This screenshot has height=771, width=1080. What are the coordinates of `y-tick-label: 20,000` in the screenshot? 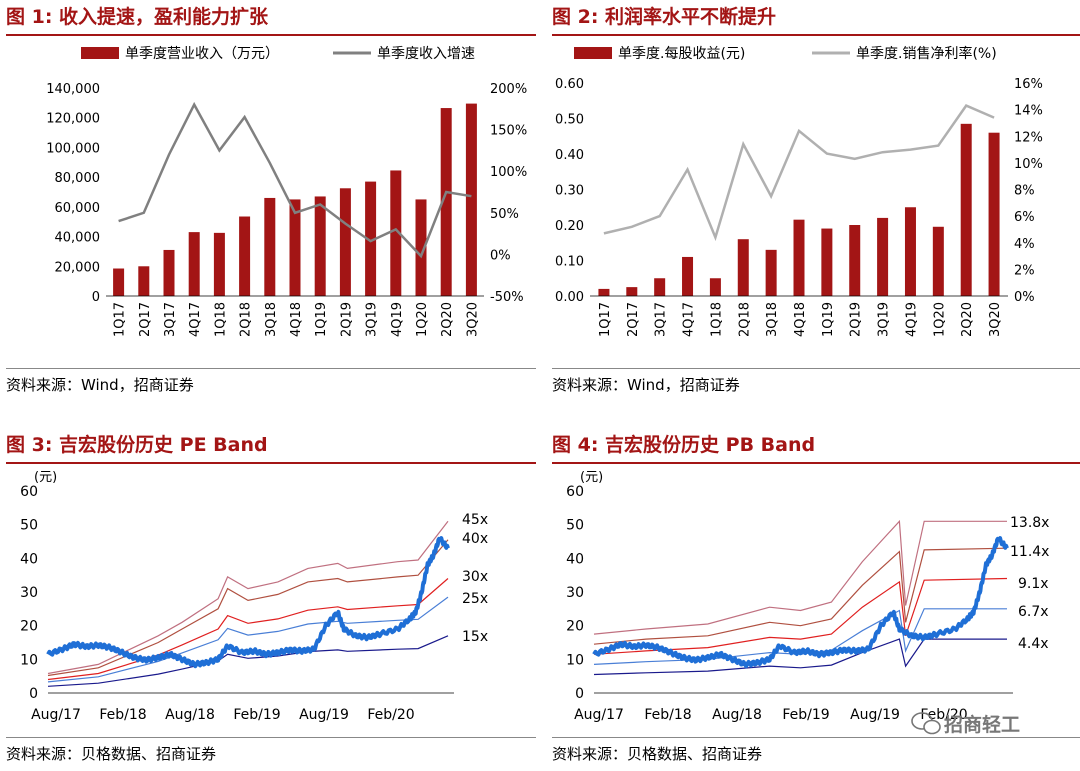 It's located at (78, 267).